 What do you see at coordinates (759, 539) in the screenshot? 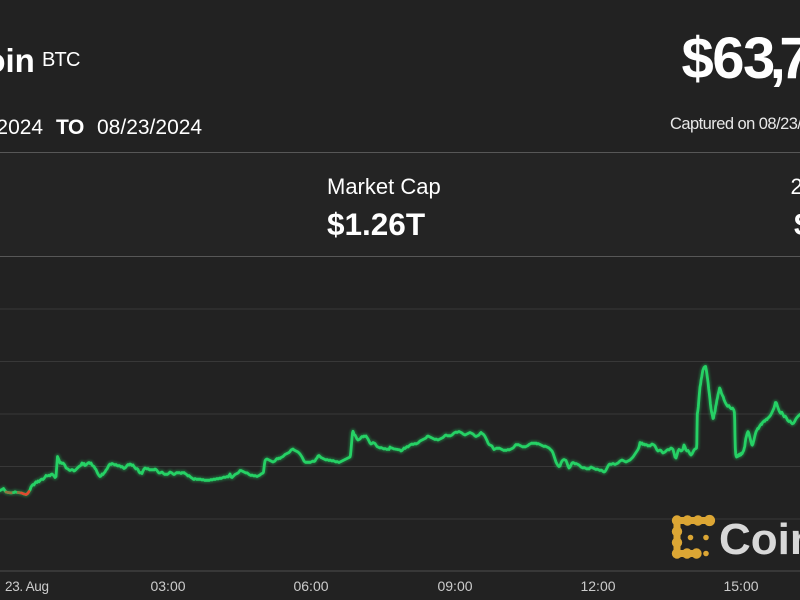
I see `svg-text: CoinDesk` at bounding box center [759, 539].